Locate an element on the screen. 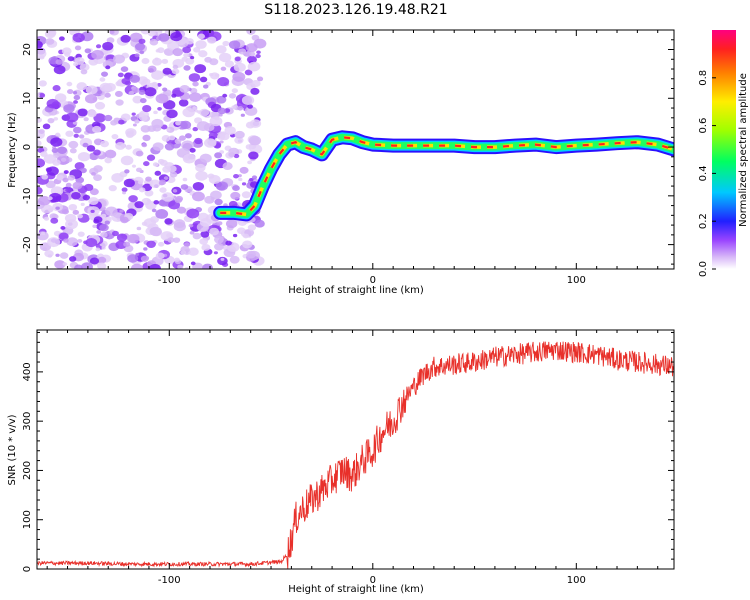  spectrogram-y-axis-label: Frequency (Hz) is located at coordinates (12, 150).